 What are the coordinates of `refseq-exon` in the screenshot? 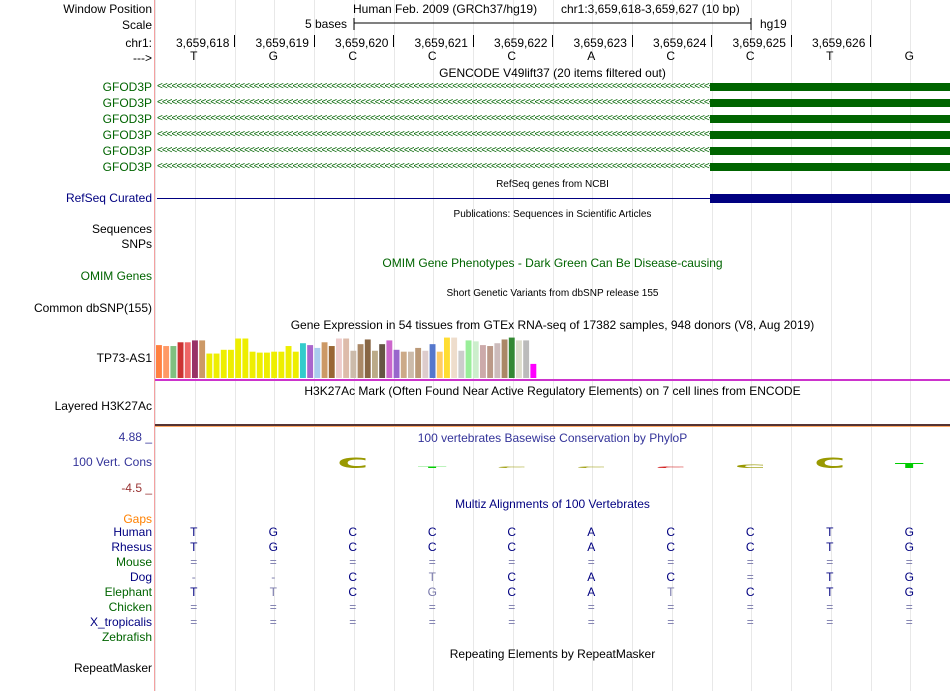 It's located at (830, 198).